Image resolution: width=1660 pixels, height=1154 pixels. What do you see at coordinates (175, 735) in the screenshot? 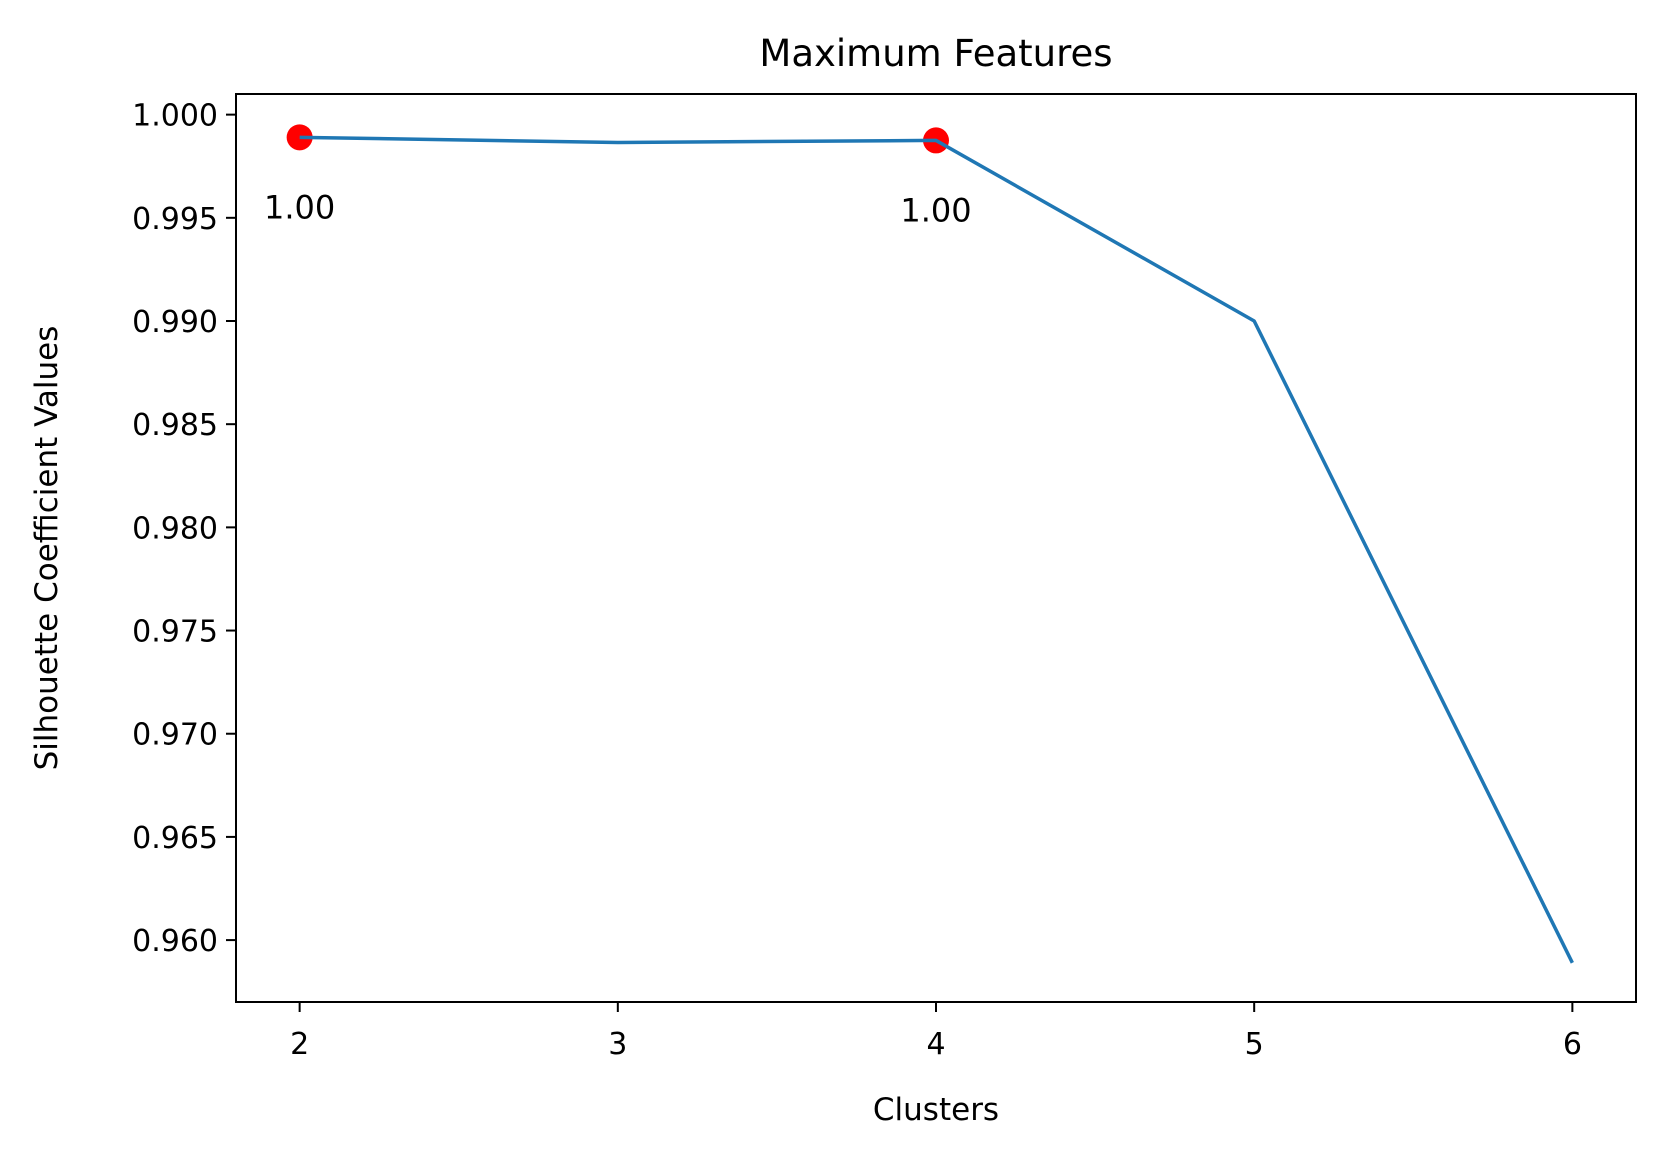
I see `y-tick-label: 0.970` at bounding box center [175, 735].